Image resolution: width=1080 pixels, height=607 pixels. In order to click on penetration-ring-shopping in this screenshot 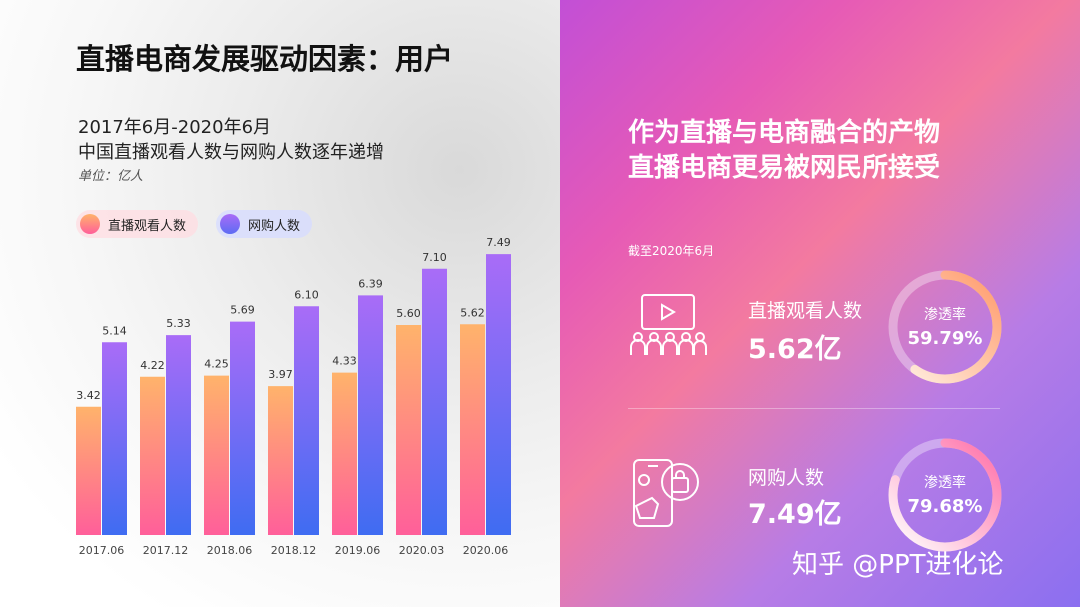, I will do `click(945, 495)`.